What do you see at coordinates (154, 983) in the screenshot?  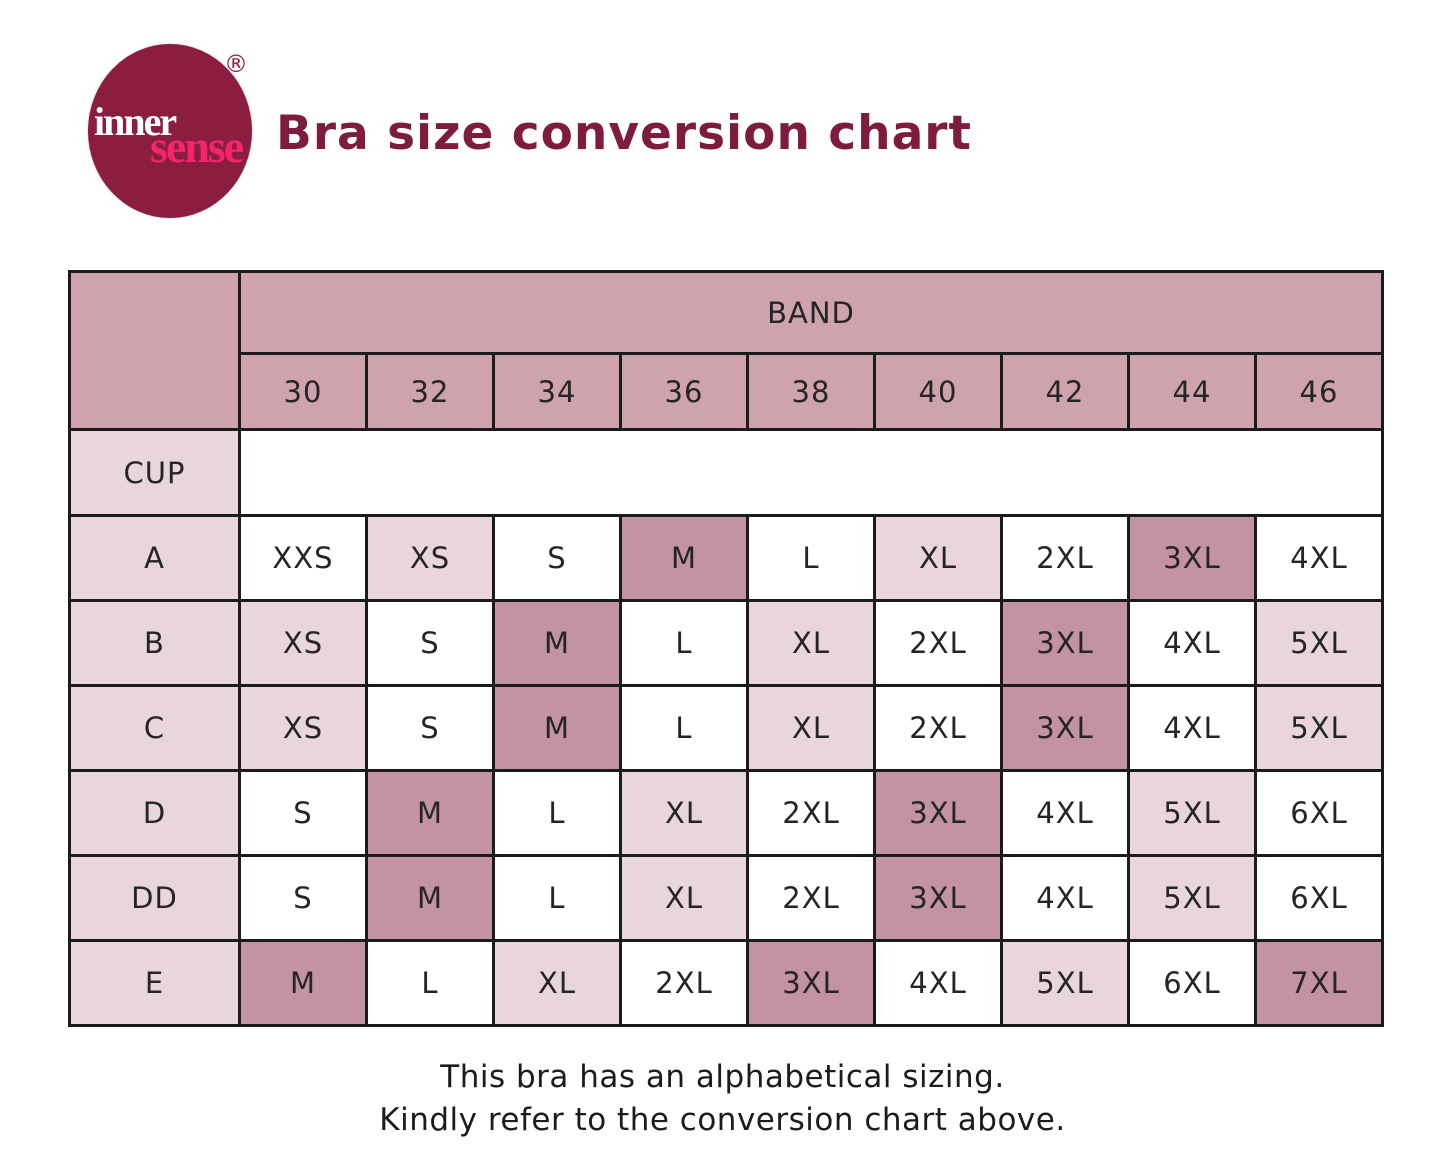 I see `cup-label-cell: E` at bounding box center [154, 983].